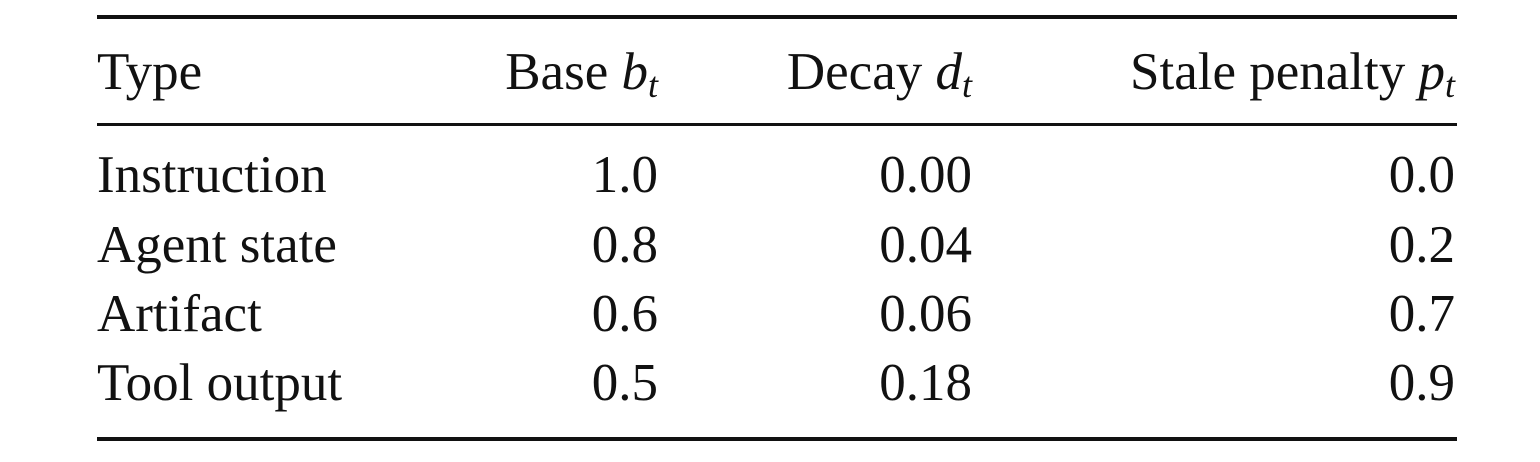 The width and height of the screenshot is (1540, 462). I want to click on value-cell: 0.06, so click(925, 314).